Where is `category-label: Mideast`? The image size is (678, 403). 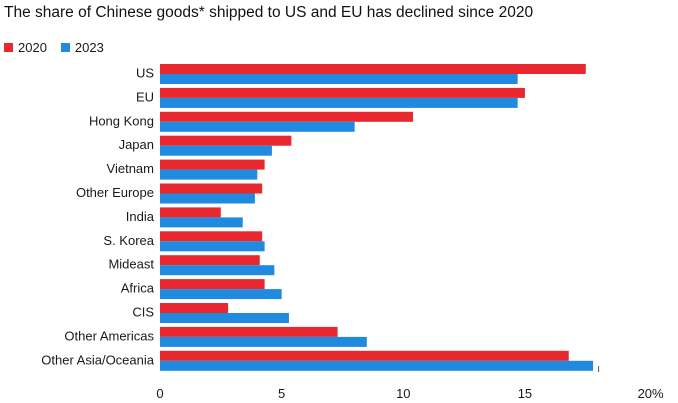 category-label: Mideast is located at coordinates (131, 264).